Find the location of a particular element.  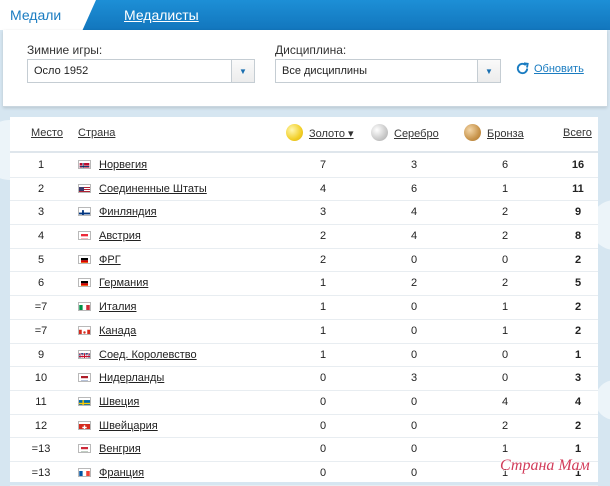

tab-medals: Медали is located at coordinates (48, 15).